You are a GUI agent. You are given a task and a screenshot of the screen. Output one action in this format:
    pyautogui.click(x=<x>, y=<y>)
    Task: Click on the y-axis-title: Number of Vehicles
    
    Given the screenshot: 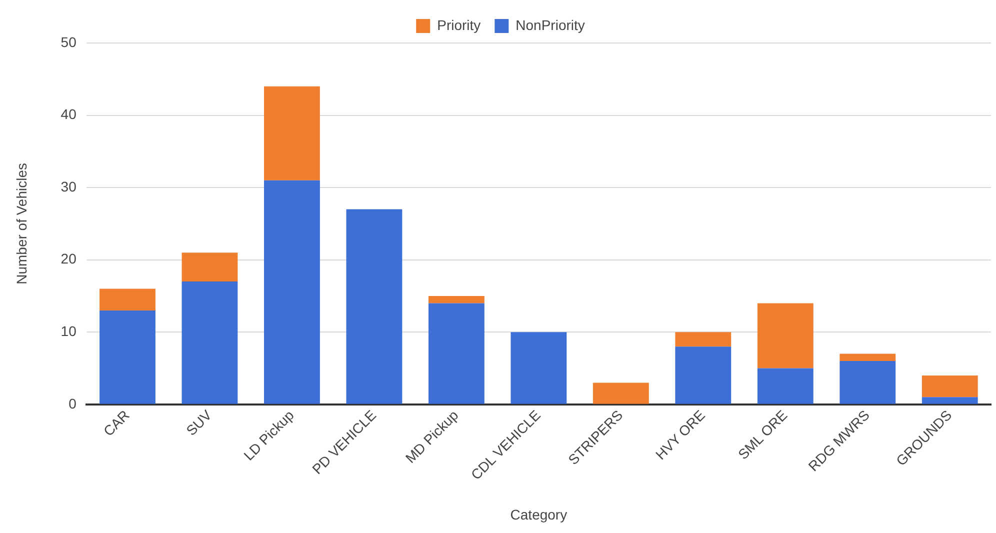 What is the action you would take?
    pyautogui.click(x=21, y=223)
    